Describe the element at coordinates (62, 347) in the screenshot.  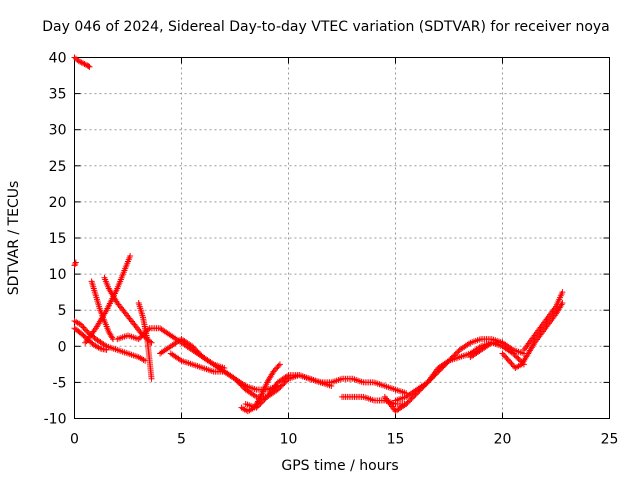
I see `y-tick-label: 0` at that location.